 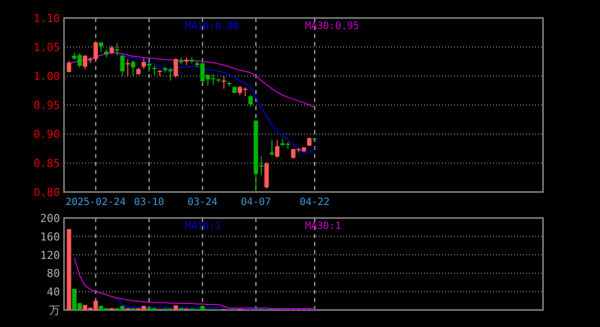 What do you see at coordinates (47, 163) in the screenshot?
I see `y-tick-label: 0.85` at bounding box center [47, 163].